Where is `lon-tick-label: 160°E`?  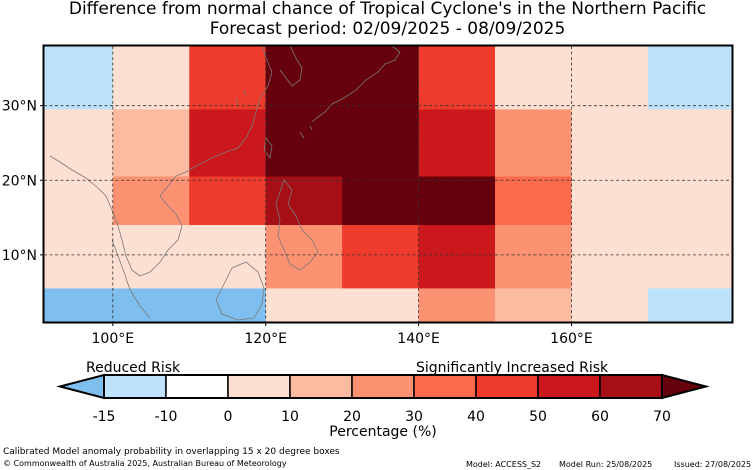 lon-tick-label: 160°E is located at coordinates (571, 339).